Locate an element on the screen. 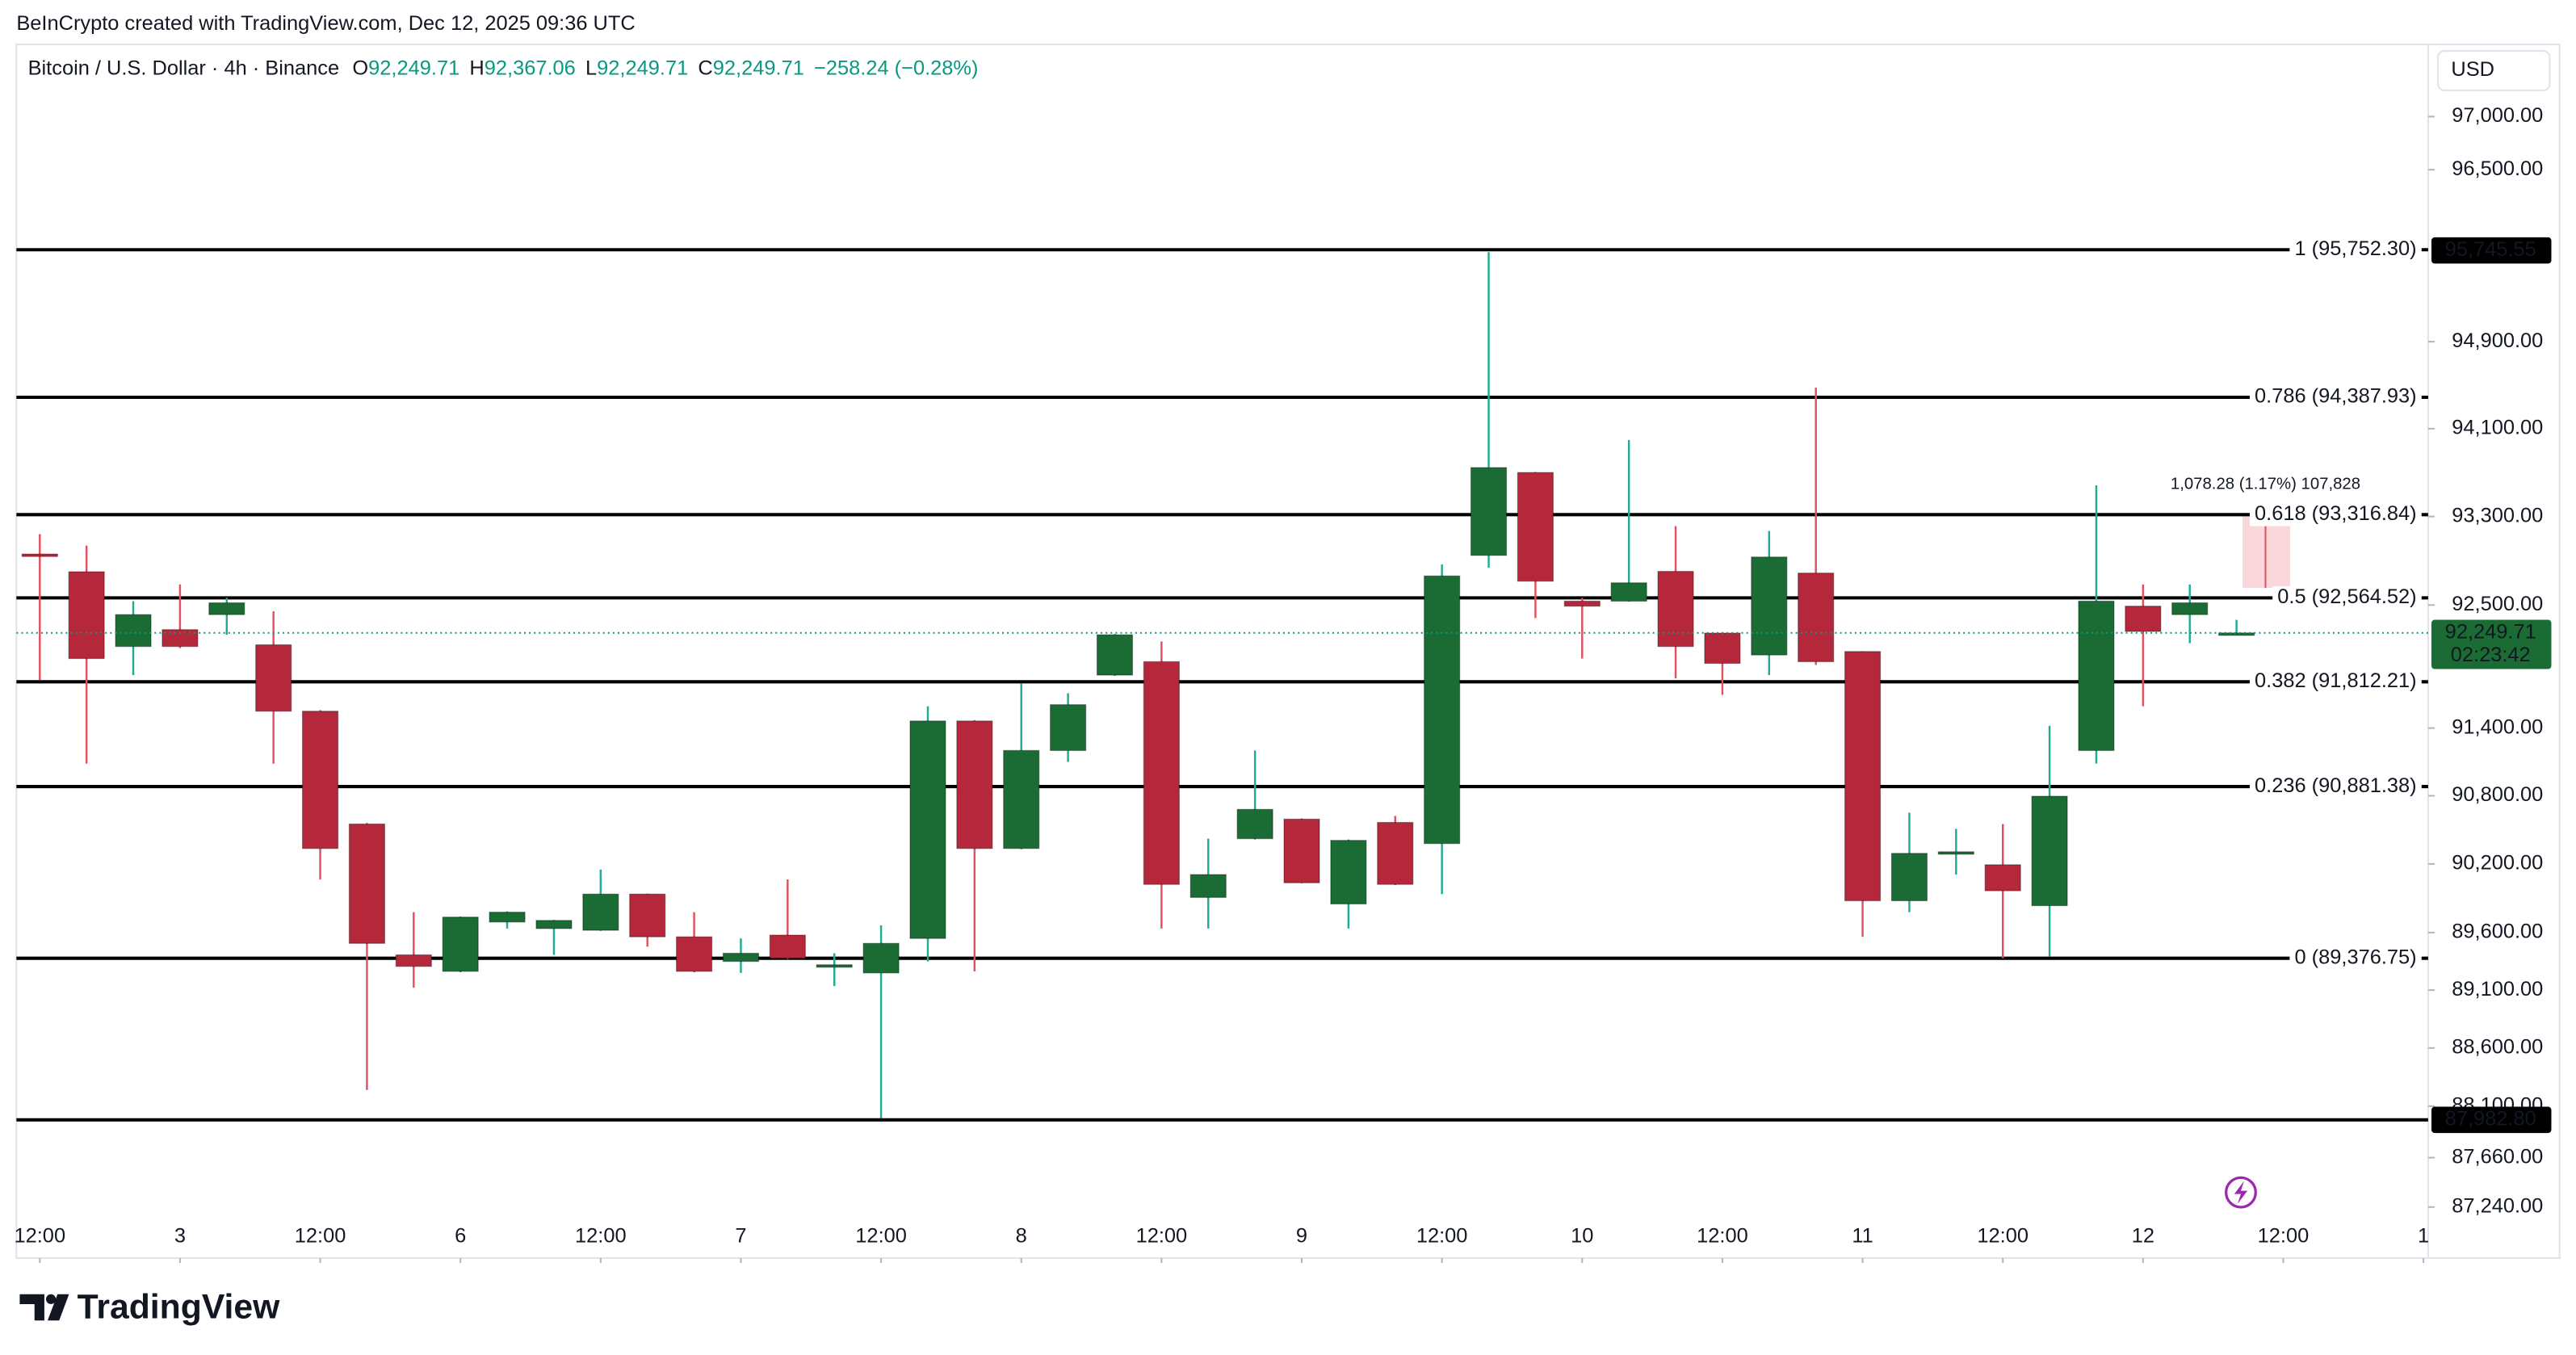  legend-key: C is located at coordinates (705, 68).